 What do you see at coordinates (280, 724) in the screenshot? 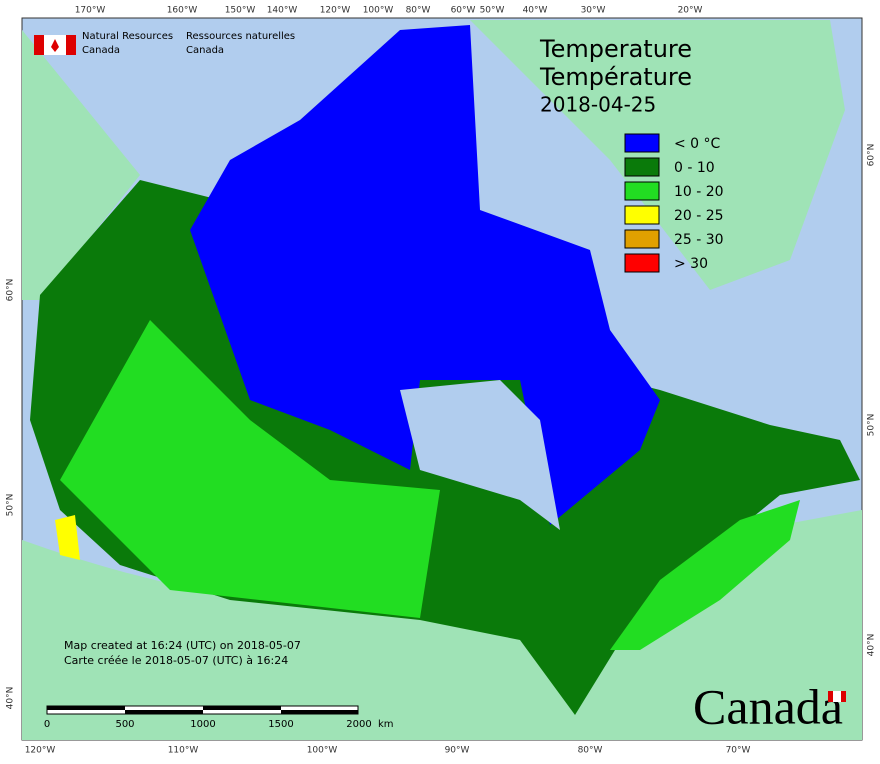
I see `scale-label: 1500` at bounding box center [280, 724].